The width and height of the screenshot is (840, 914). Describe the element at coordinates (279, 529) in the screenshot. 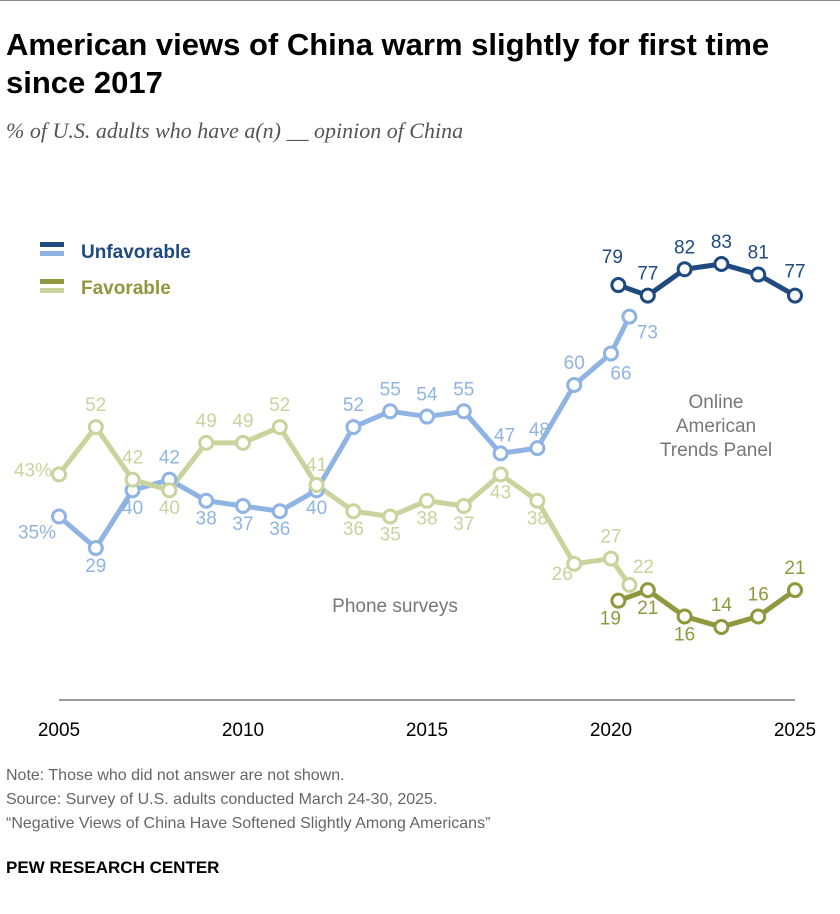

I see `data-label-phone-unfavorable: 36` at that location.